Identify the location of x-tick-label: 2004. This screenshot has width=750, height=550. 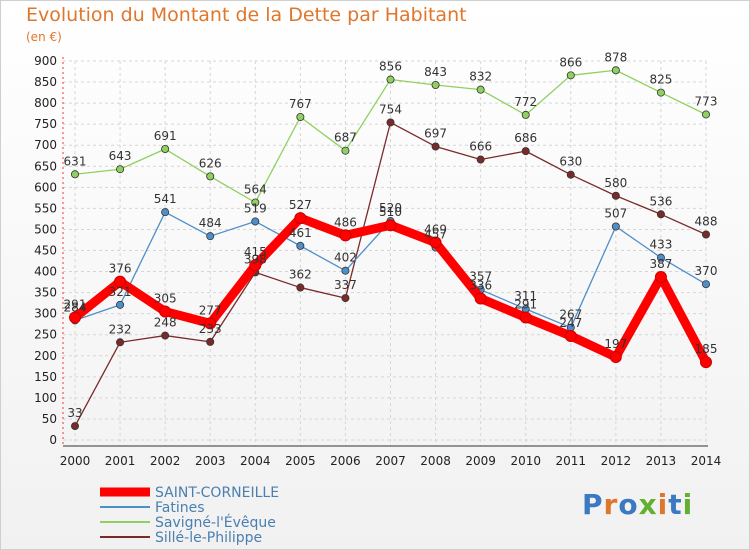
(255, 461).